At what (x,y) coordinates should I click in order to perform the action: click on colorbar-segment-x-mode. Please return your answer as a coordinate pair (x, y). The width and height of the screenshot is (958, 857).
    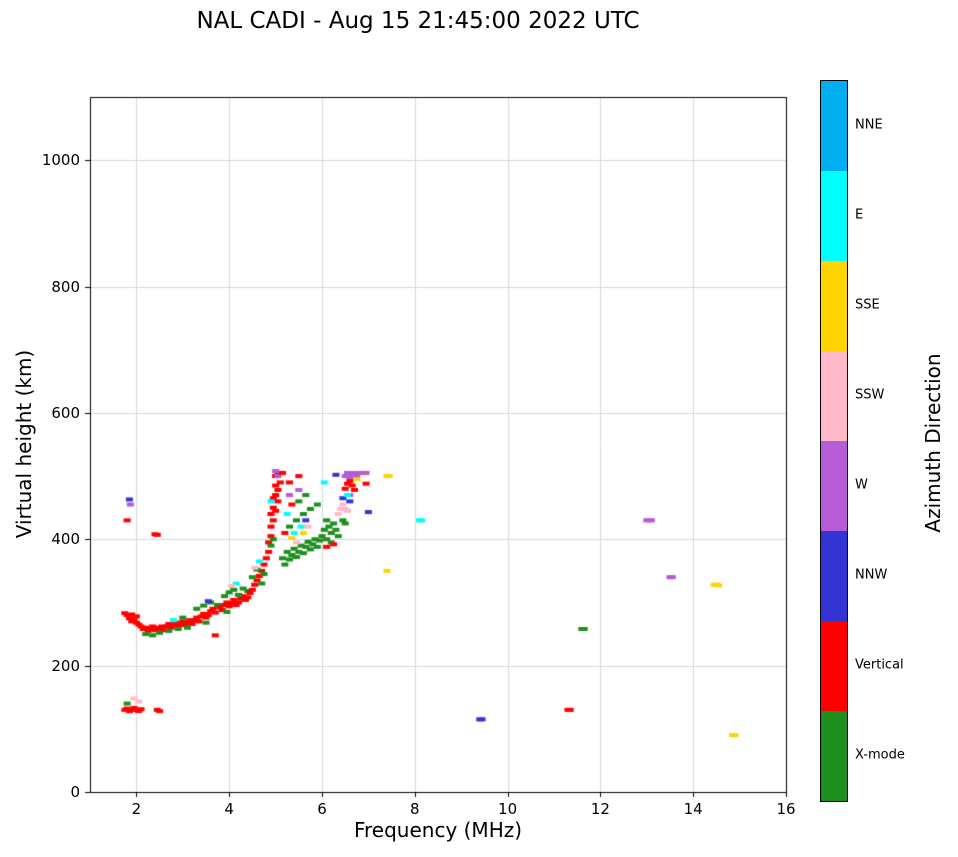
    Looking at the image, I should click on (834, 756).